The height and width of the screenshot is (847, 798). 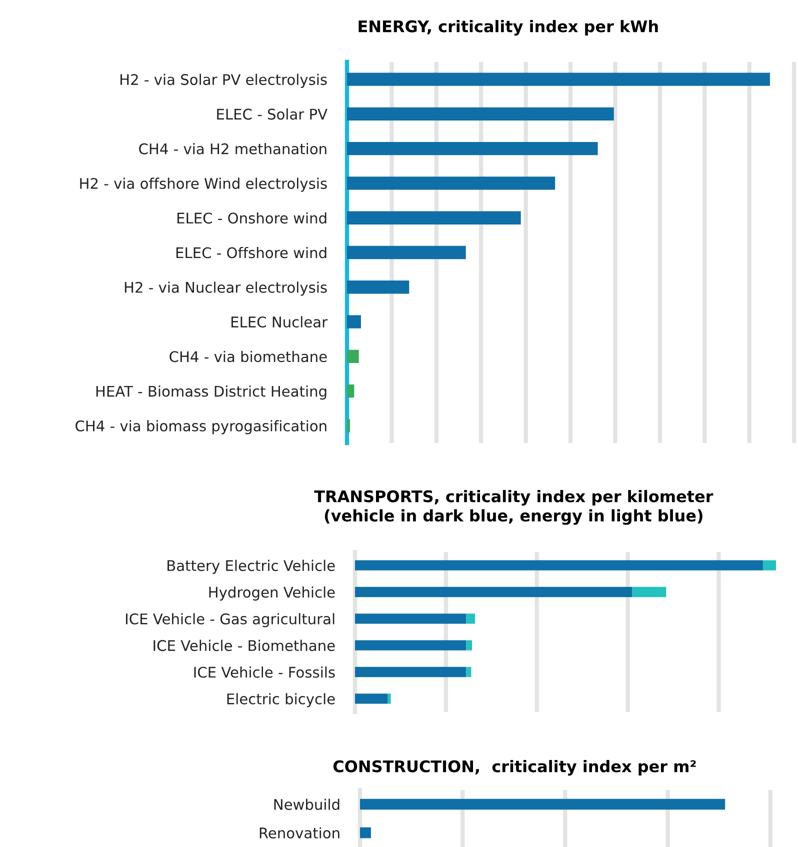 What do you see at coordinates (514, 507) in the screenshot?
I see `chart-title: TRANSPORTS, criticality index per kilometer (vehicle in dark blue, energy in light blue)` at bounding box center [514, 507].